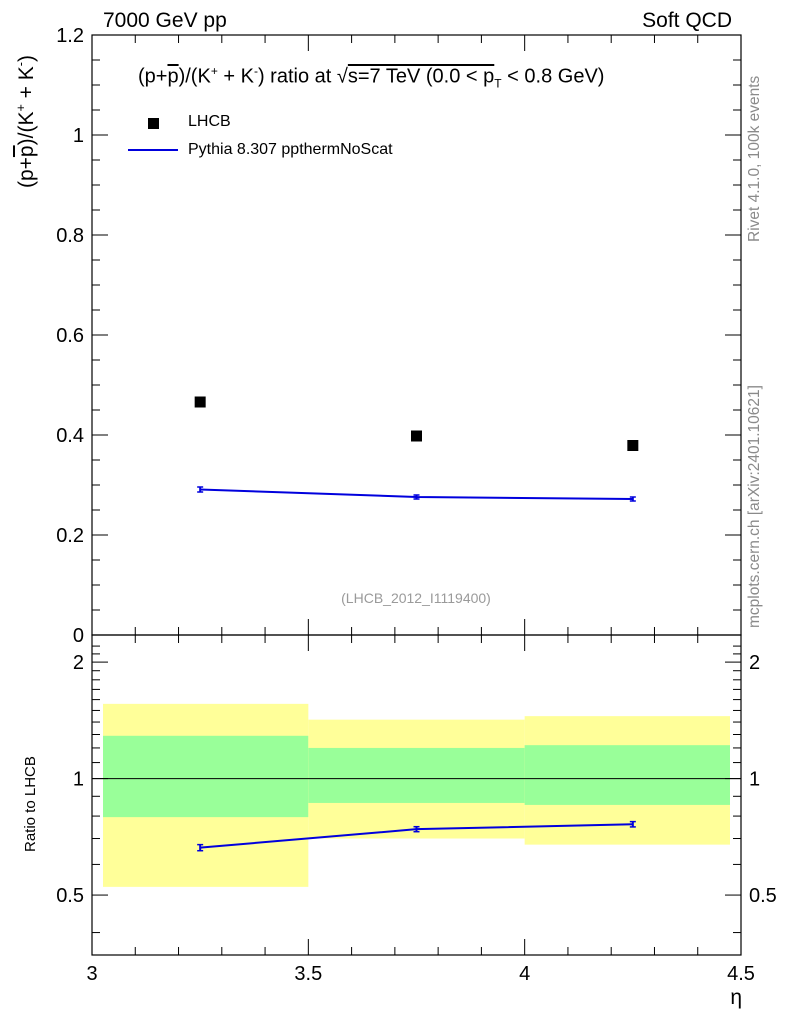 The image size is (786, 1024). Describe the element at coordinates (290, 149) in the screenshot. I see `legend-label-pythia: Pythia 8.307 ppthermNoScat` at that location.